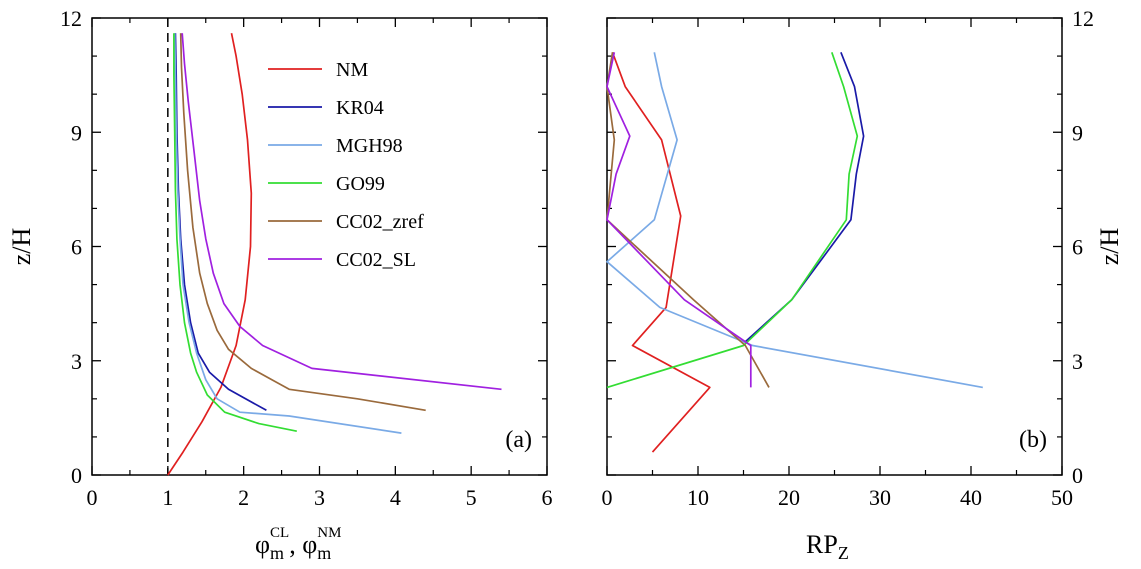 The image size is (1141, 569). I want to click on x-label-a-sub1: m, so click(277, 553).